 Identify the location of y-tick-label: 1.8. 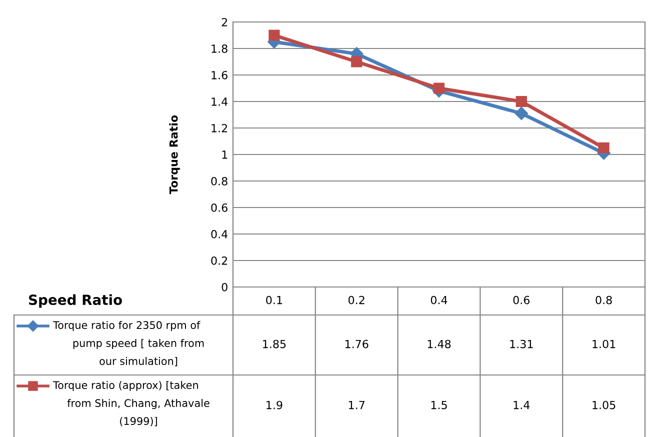
(220, 48).